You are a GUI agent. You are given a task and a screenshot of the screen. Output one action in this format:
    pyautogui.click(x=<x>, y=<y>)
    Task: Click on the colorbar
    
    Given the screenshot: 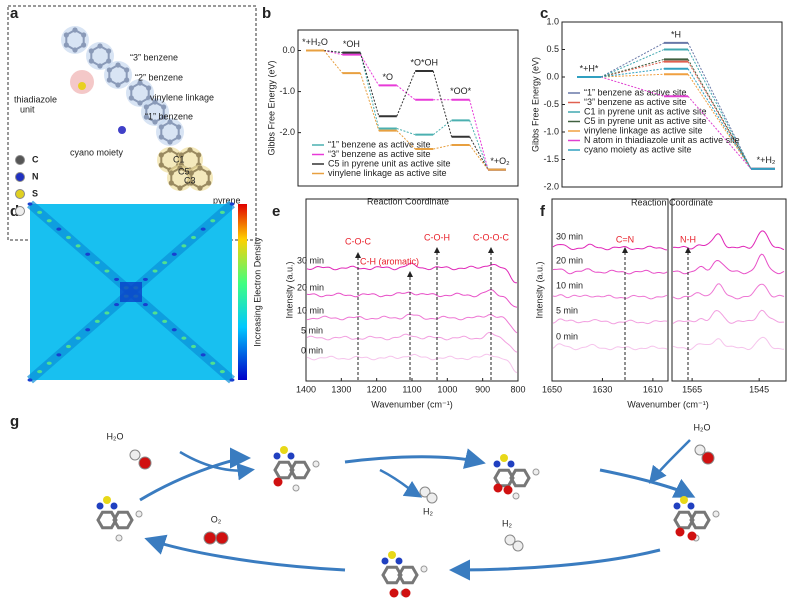 What is the action you would take?
    pyautogui.click(x=242, y=292)
    